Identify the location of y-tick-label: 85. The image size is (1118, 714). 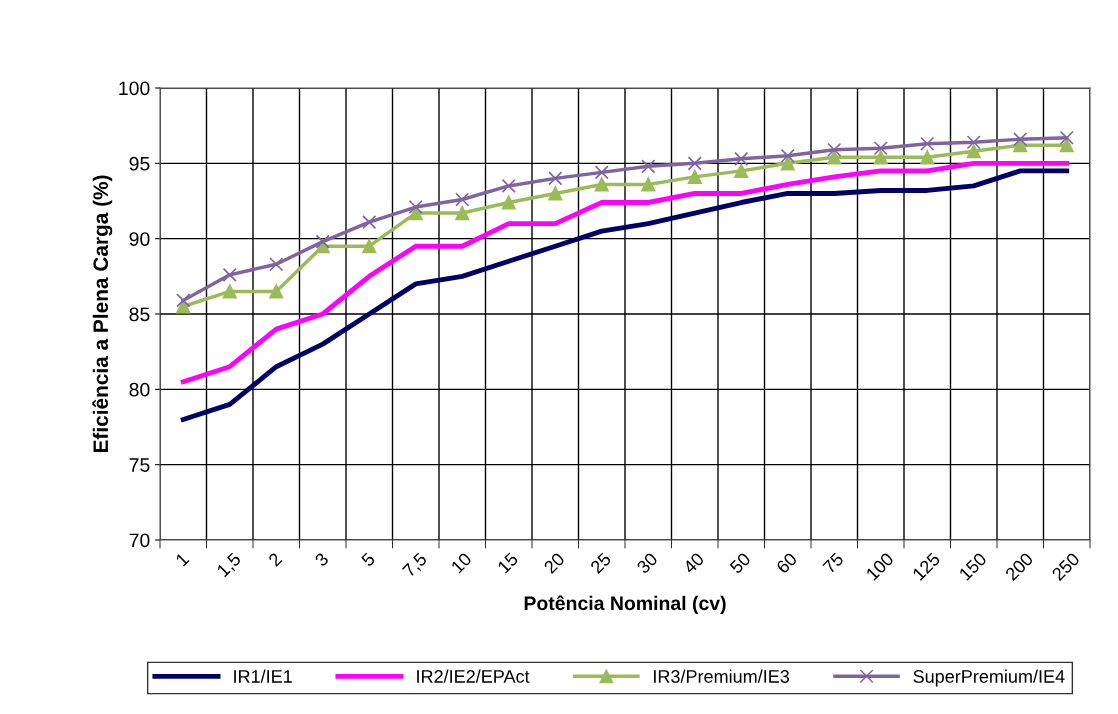
(139, 314).